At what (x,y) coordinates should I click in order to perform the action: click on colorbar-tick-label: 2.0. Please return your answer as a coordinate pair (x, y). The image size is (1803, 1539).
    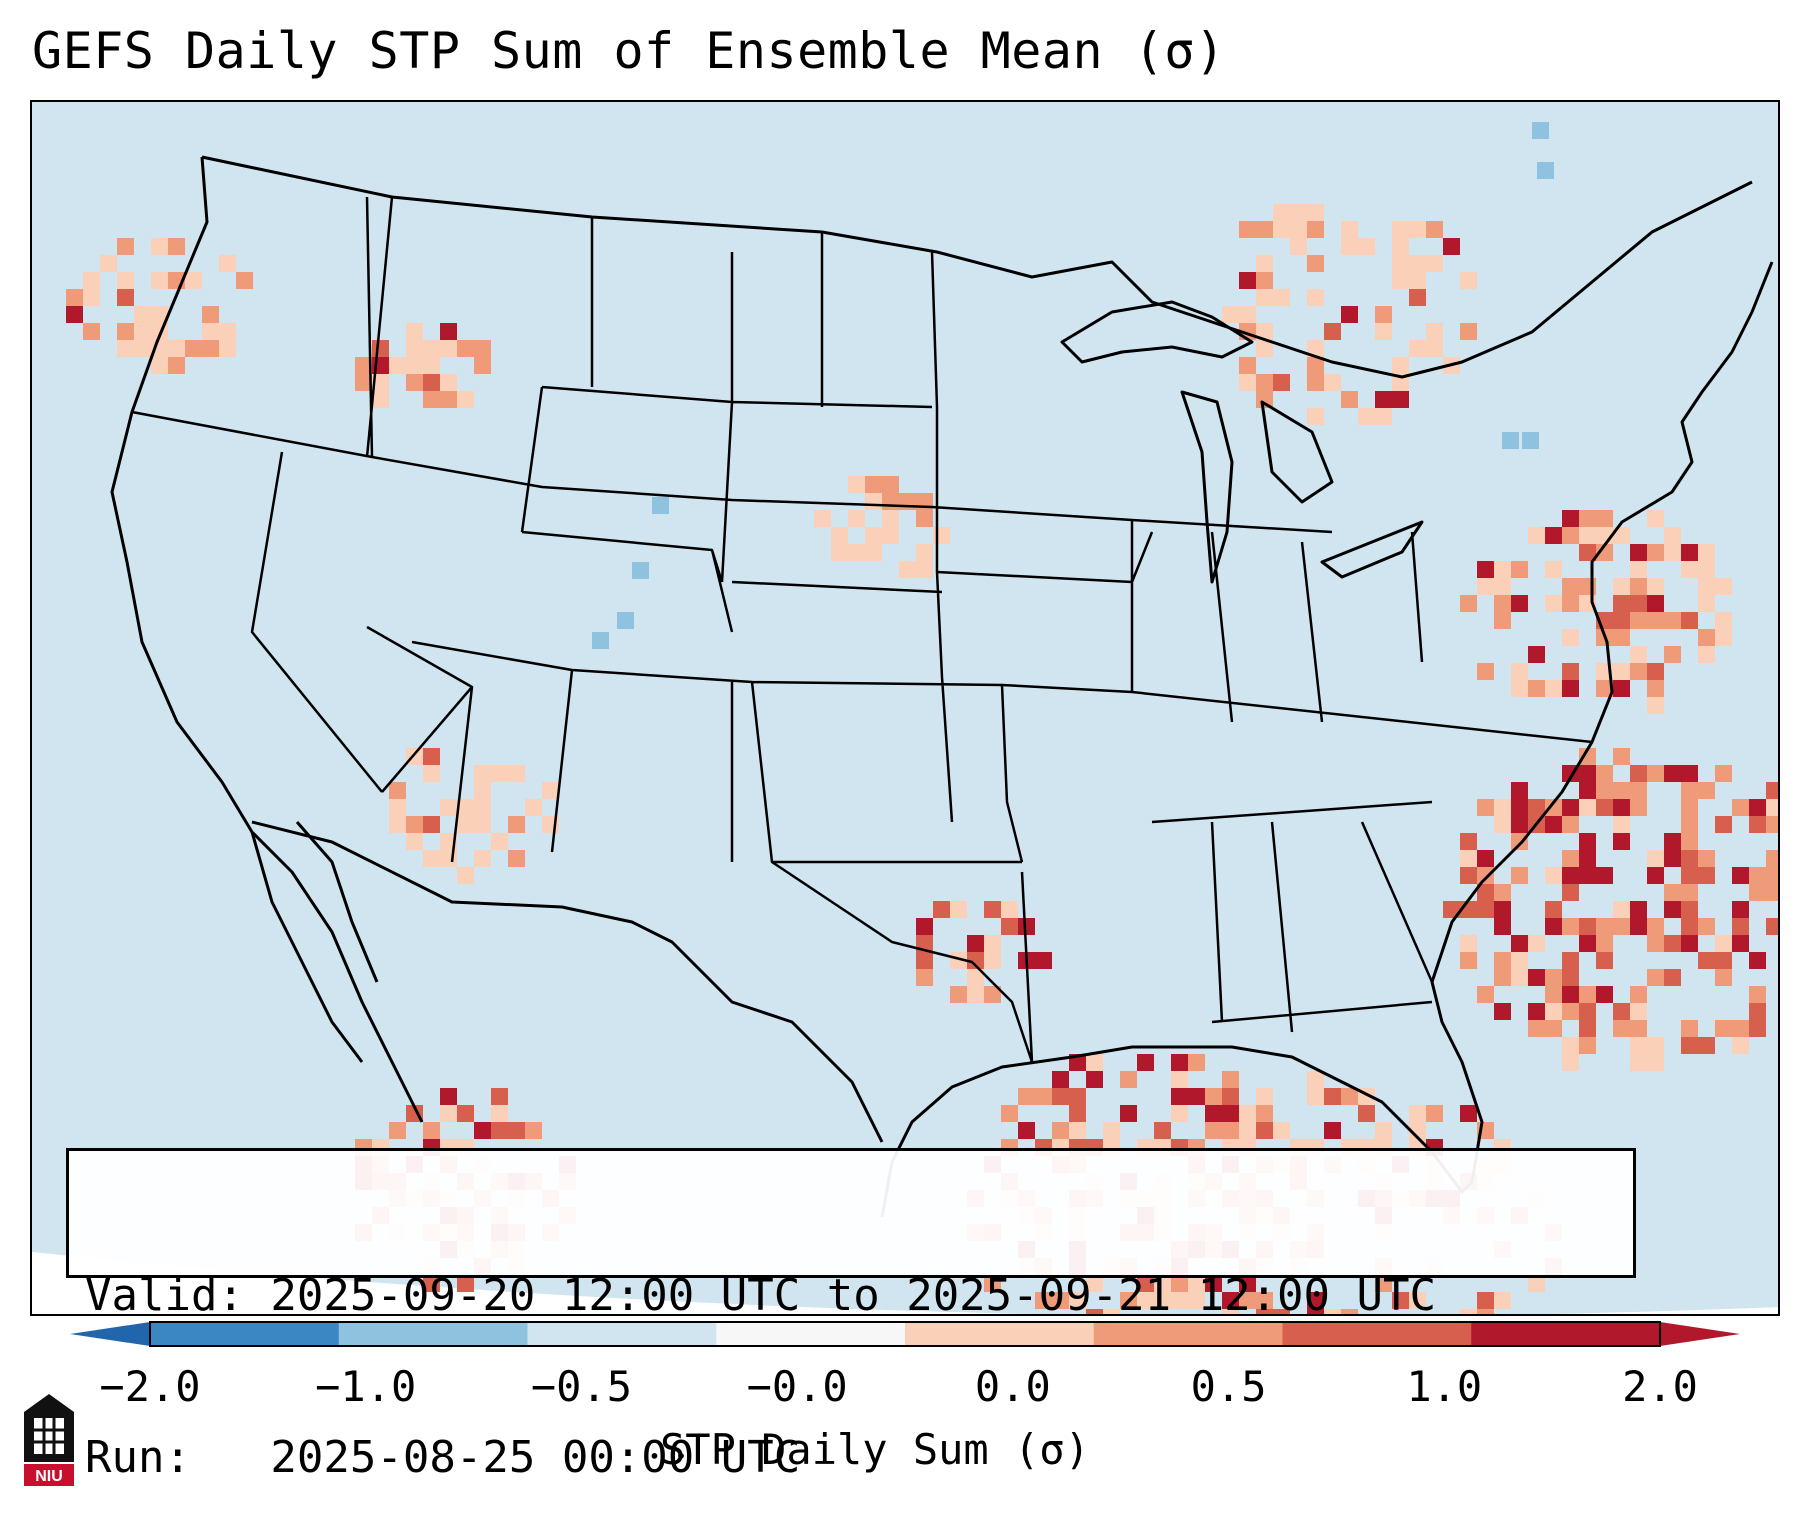
    Looking at the image, I should click on (1660, 1386).